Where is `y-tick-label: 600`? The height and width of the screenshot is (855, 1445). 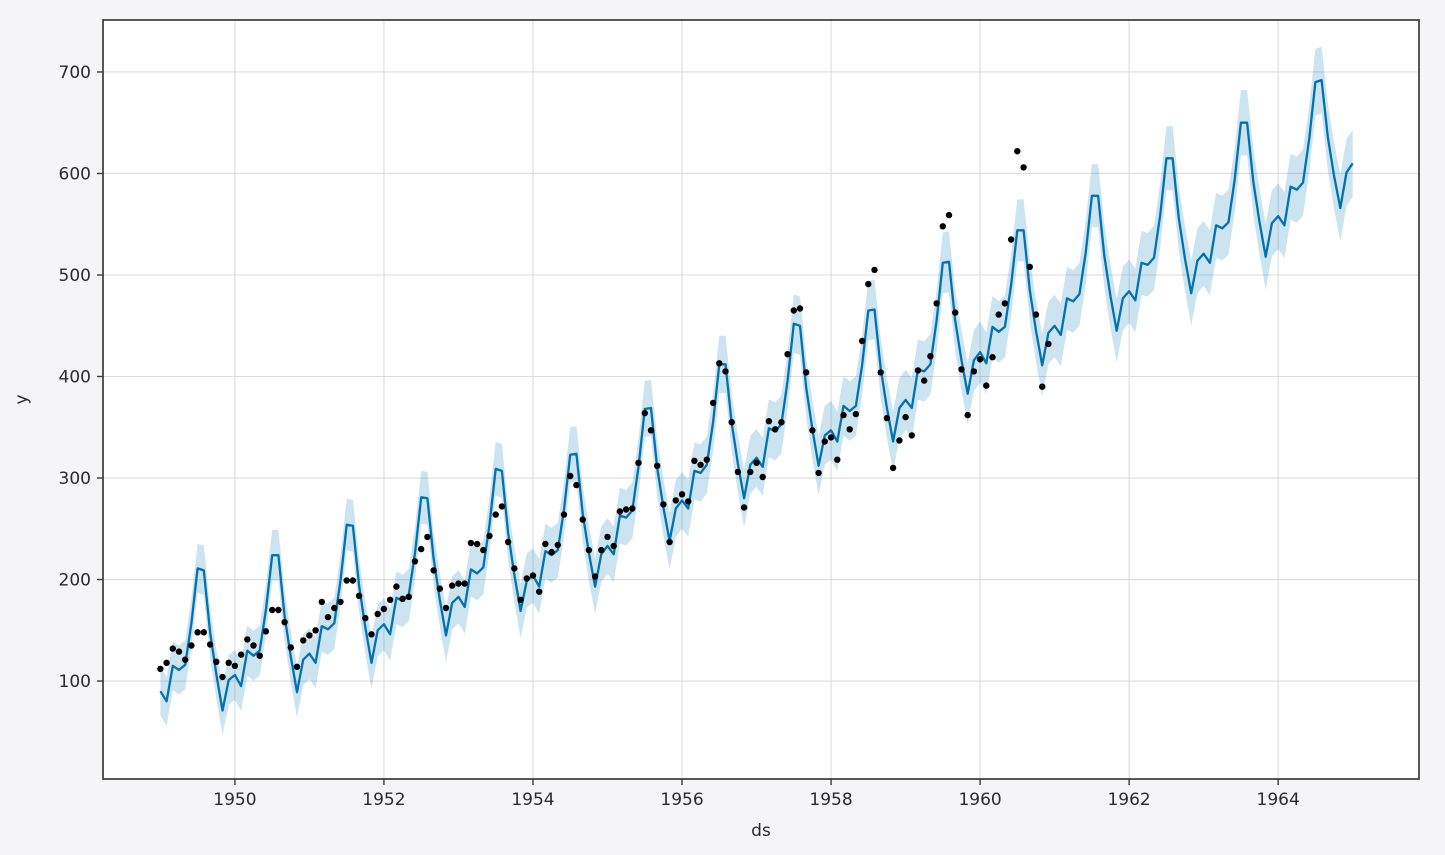
y-tick-label: 600 is located at coordinates (75, 174).